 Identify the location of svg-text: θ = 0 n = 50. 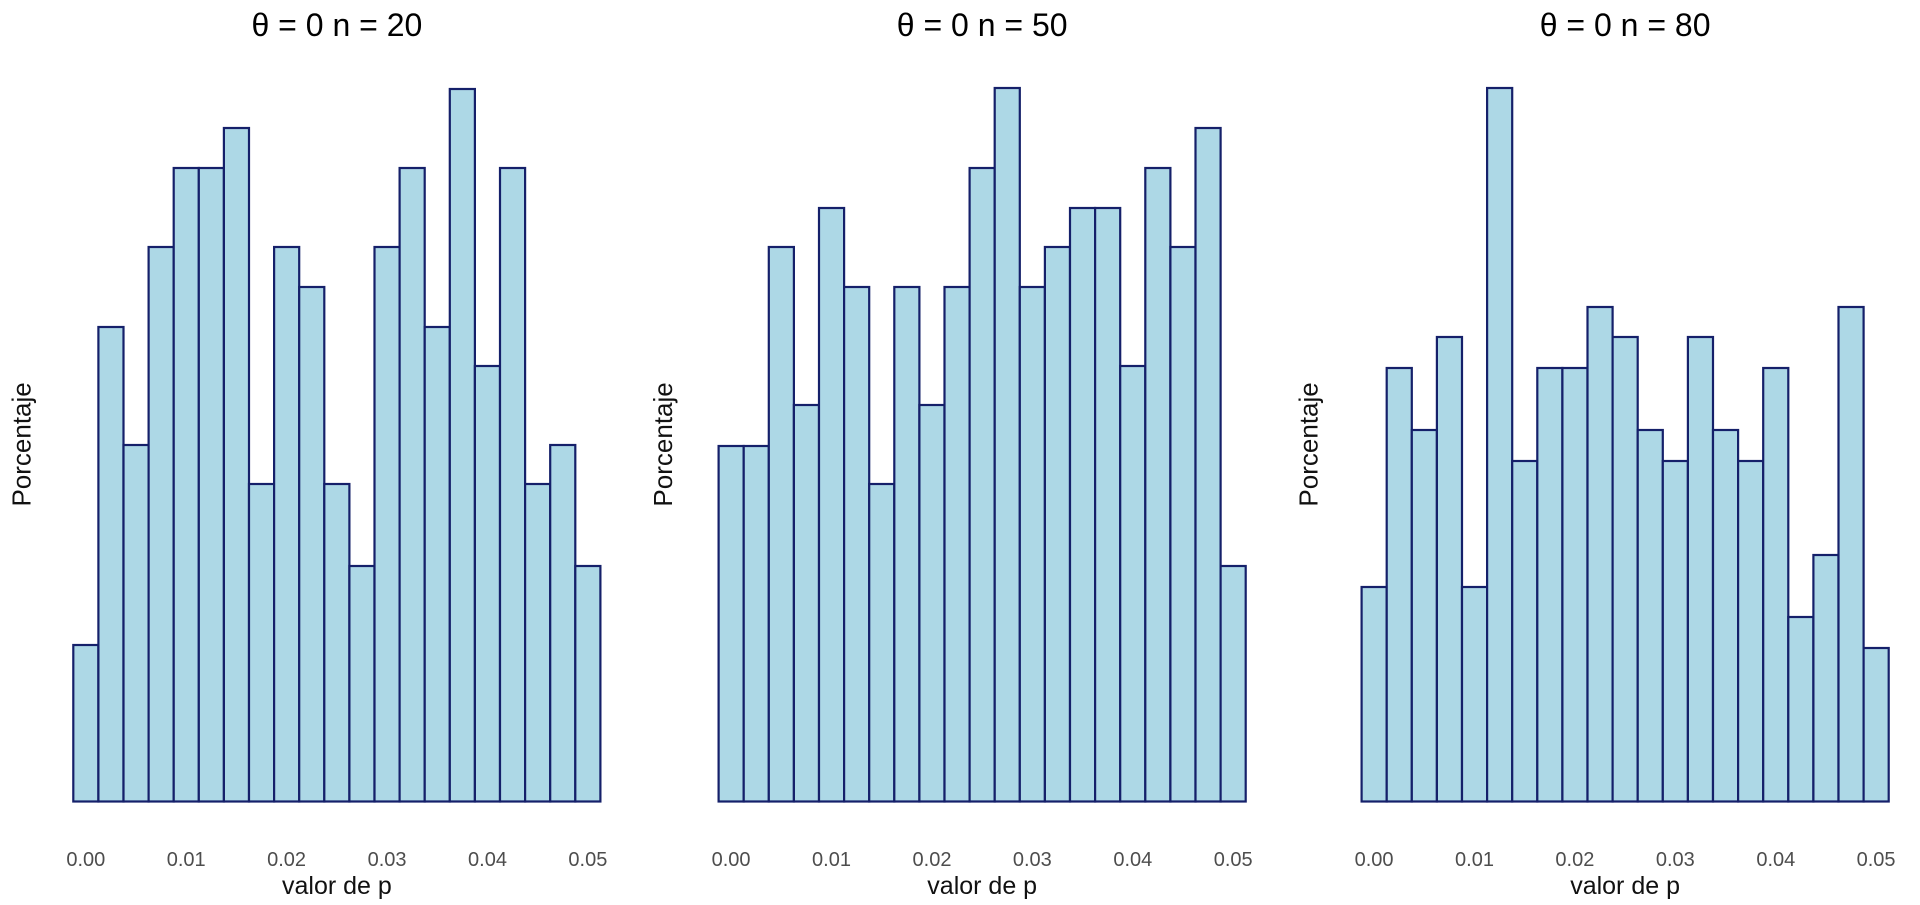
(982, 25).